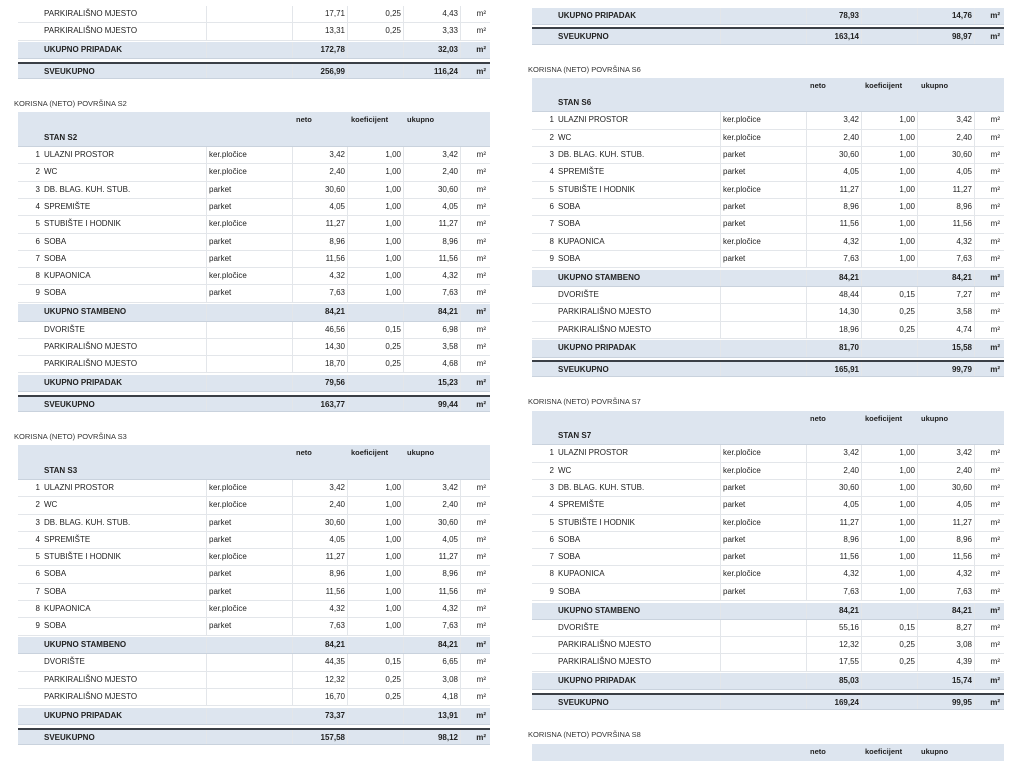 The width and height of the screenshot is (1024, 768). What do you see at coordinates (431, 626) in the screenshot?
I see `cell-ukupno: 7,63` at bounding box center [431, 626].